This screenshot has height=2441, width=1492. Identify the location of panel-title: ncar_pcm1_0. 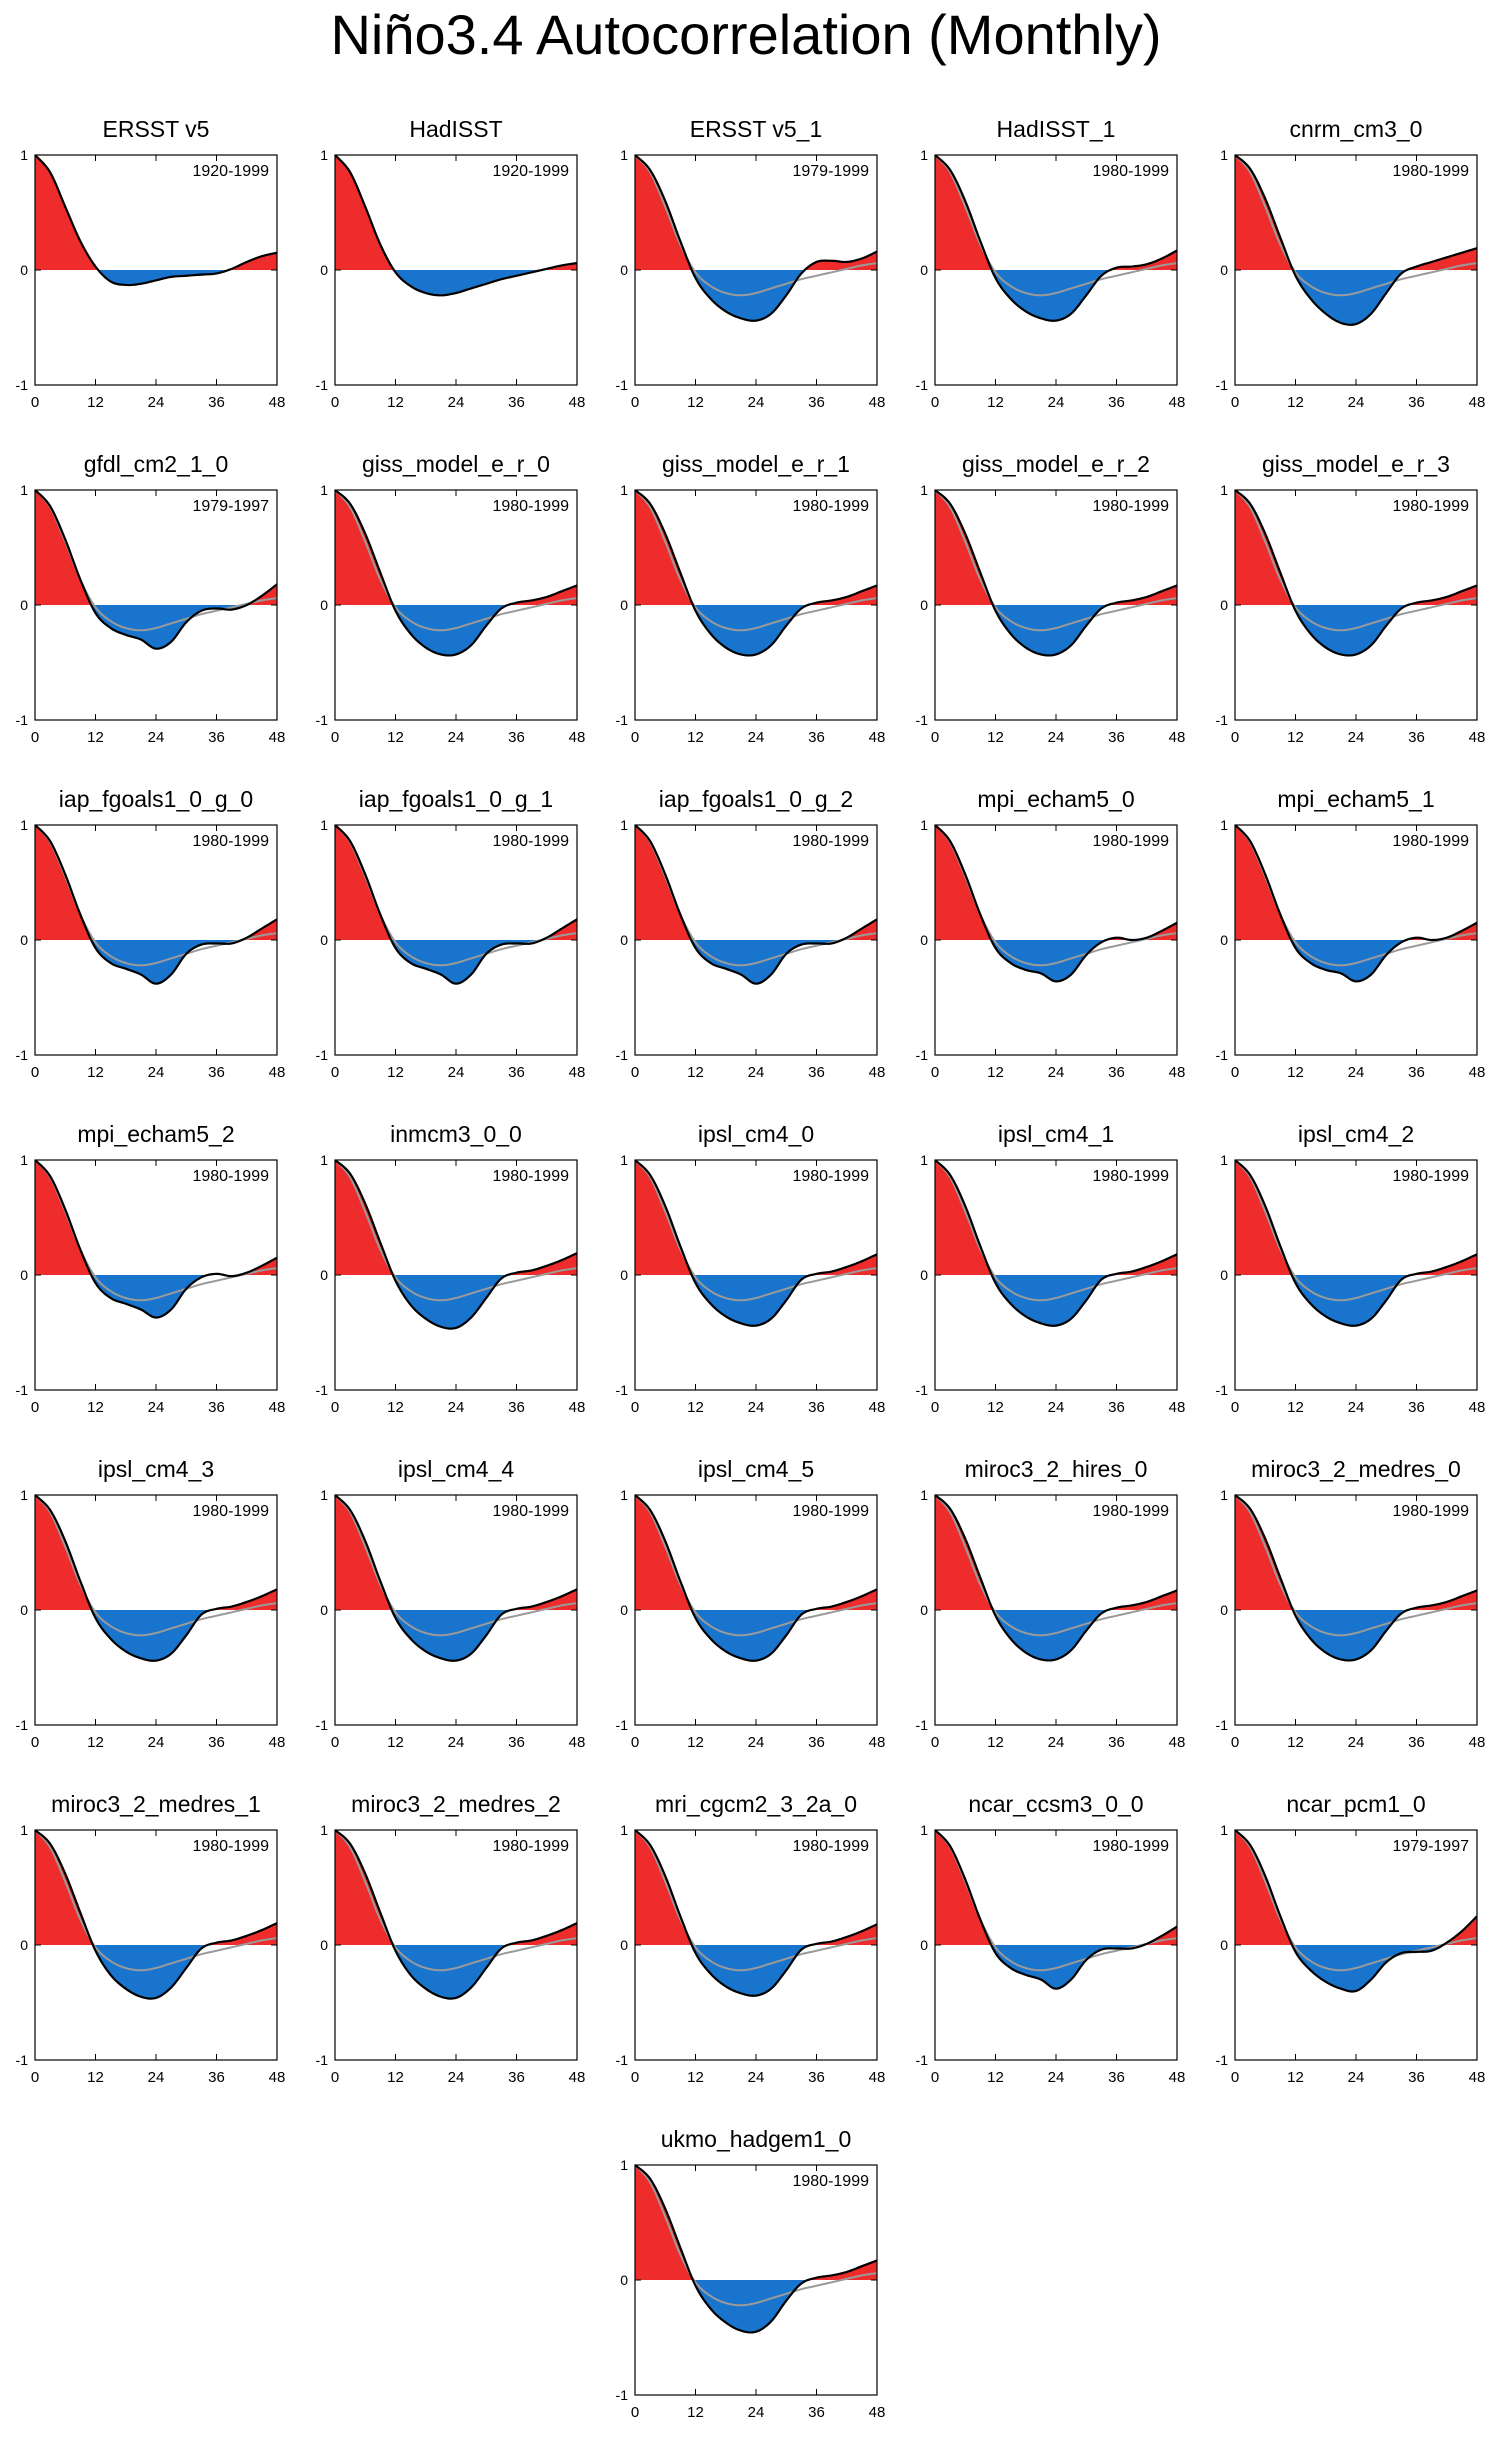
(1355, 1804).